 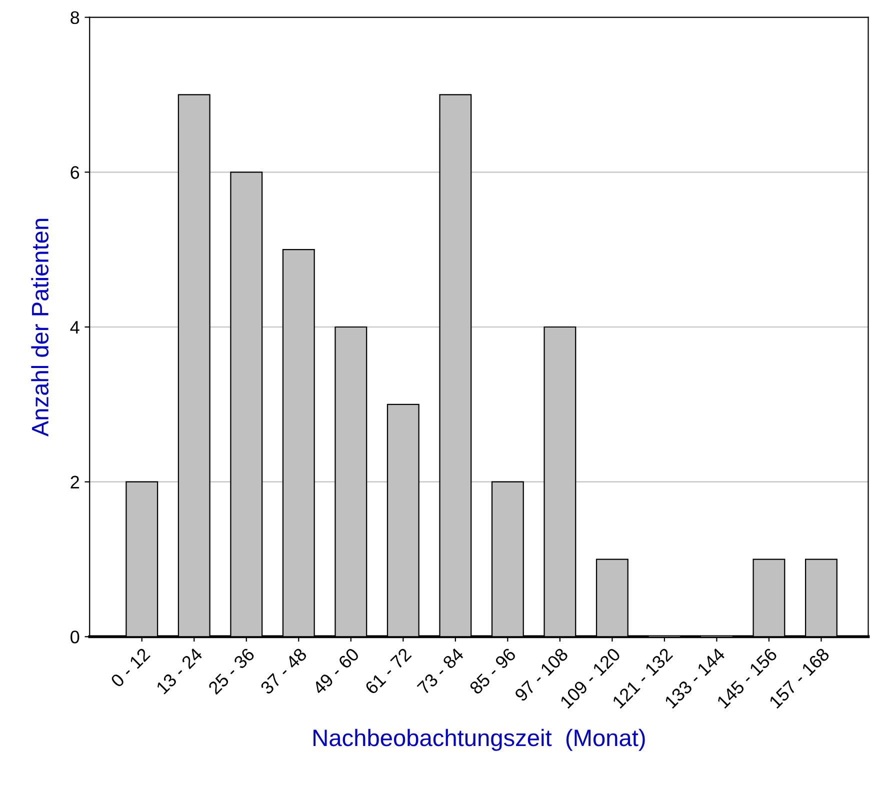 I want to click on x-tick-label: 61 - 72, so click(x=388, y=671).